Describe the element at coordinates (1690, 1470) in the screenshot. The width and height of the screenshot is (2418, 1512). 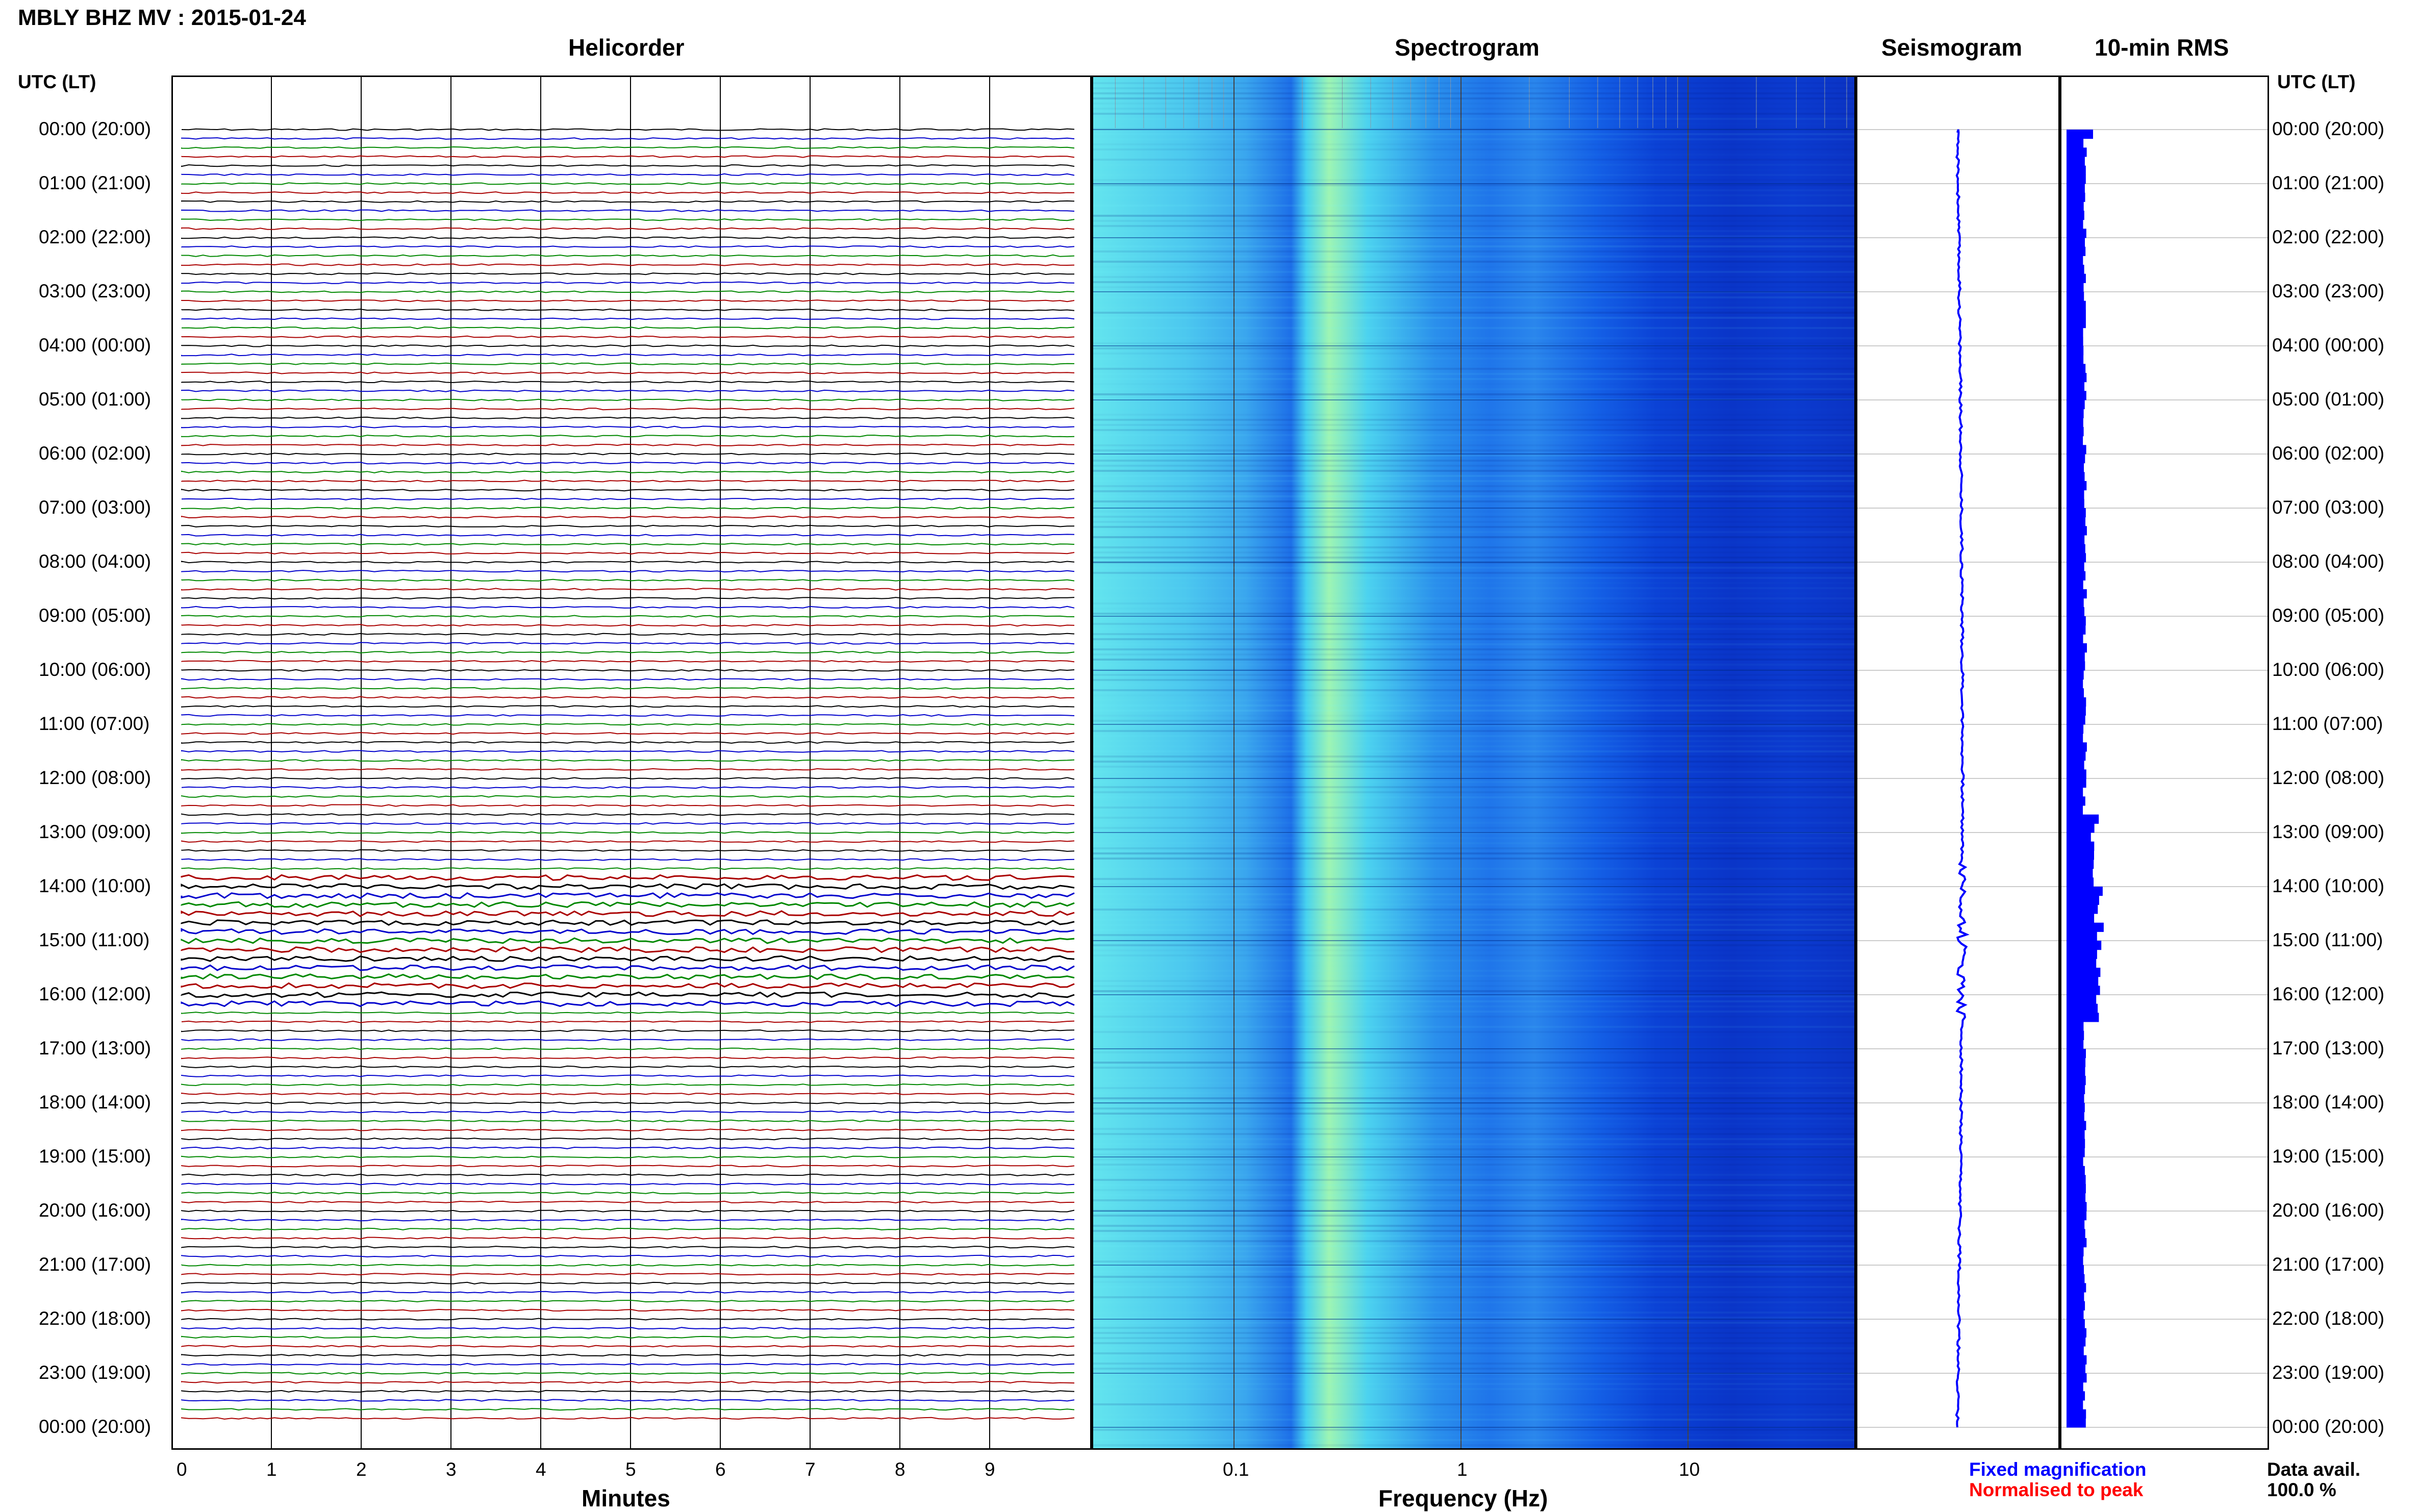
I see `spectrogram-x-tick: 10` at that location.